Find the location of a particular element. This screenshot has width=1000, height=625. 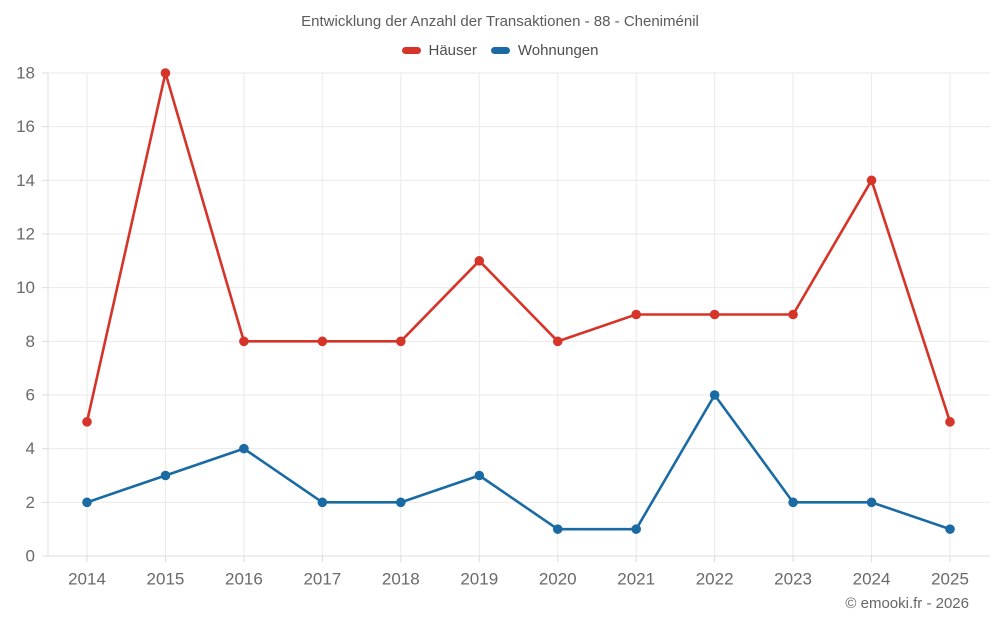

legend: Häuser Wohnungen is located at coordinates (500, 50).